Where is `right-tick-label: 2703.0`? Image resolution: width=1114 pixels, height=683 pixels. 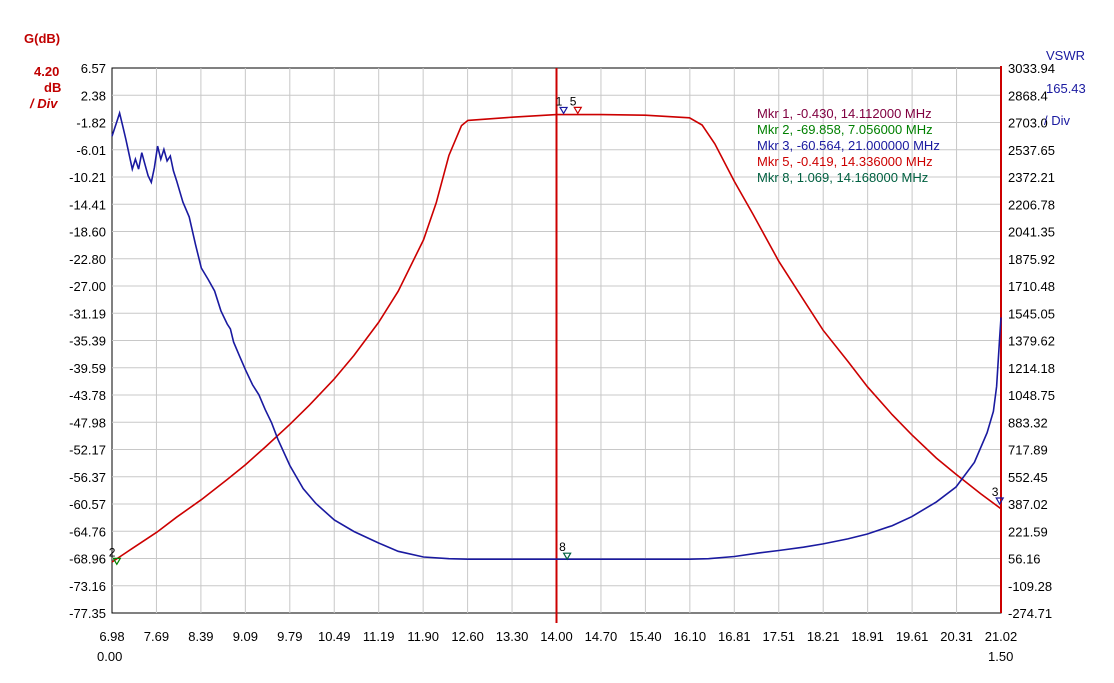 right-tick-label: 2703.0 is located at coordinates (1028, 123).